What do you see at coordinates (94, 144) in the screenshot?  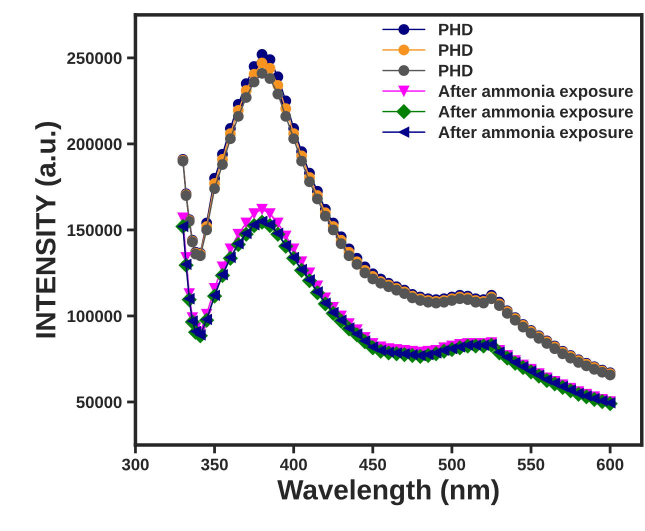 I see `y-tick-label: 200000` at bounding box center [94, 144].